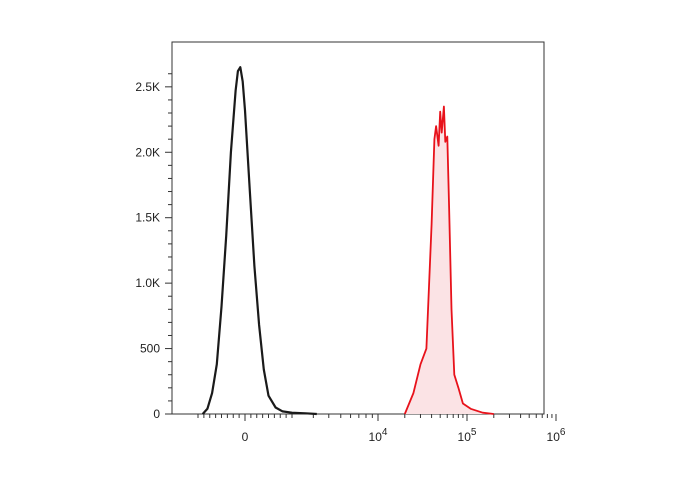  What do you see at coordinates (150, 349) in the screenshot?
I see `y-tick-label: 500` at bounding box center [150, 349].